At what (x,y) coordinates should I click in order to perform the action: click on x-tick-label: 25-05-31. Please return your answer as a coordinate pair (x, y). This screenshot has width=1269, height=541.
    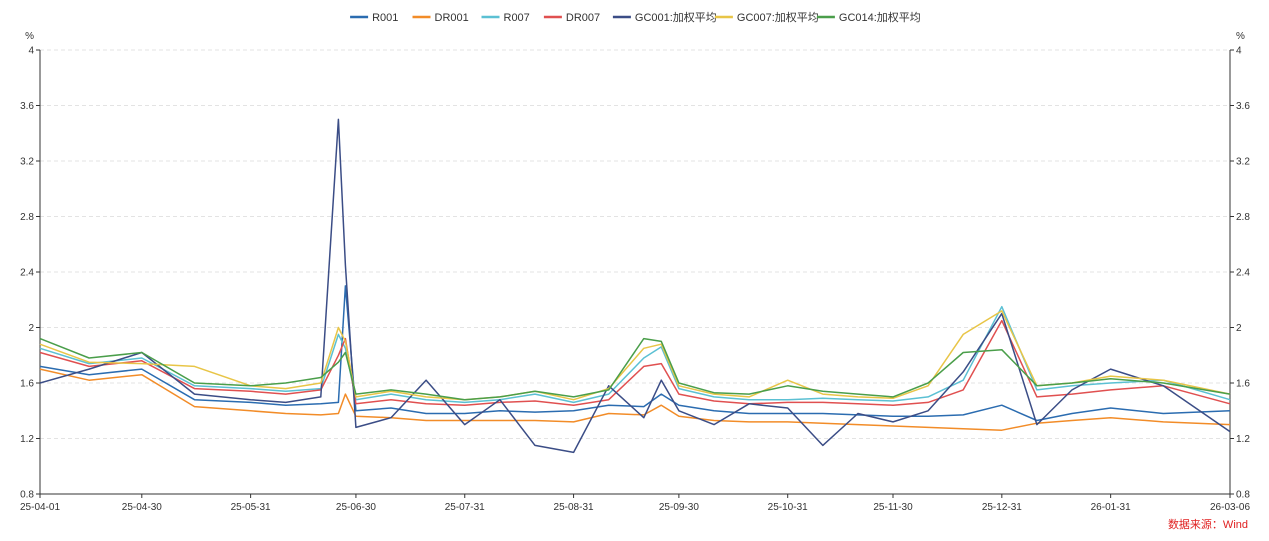
    Looking at the image, I should click on (251, 507).